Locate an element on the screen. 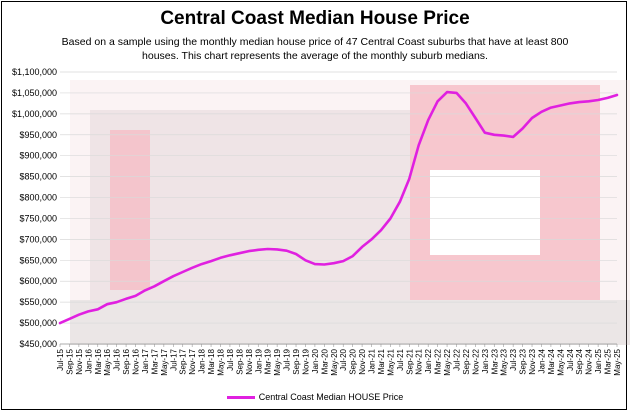  x-tick-label: Jul-16 is located at coordinates (117, 359).